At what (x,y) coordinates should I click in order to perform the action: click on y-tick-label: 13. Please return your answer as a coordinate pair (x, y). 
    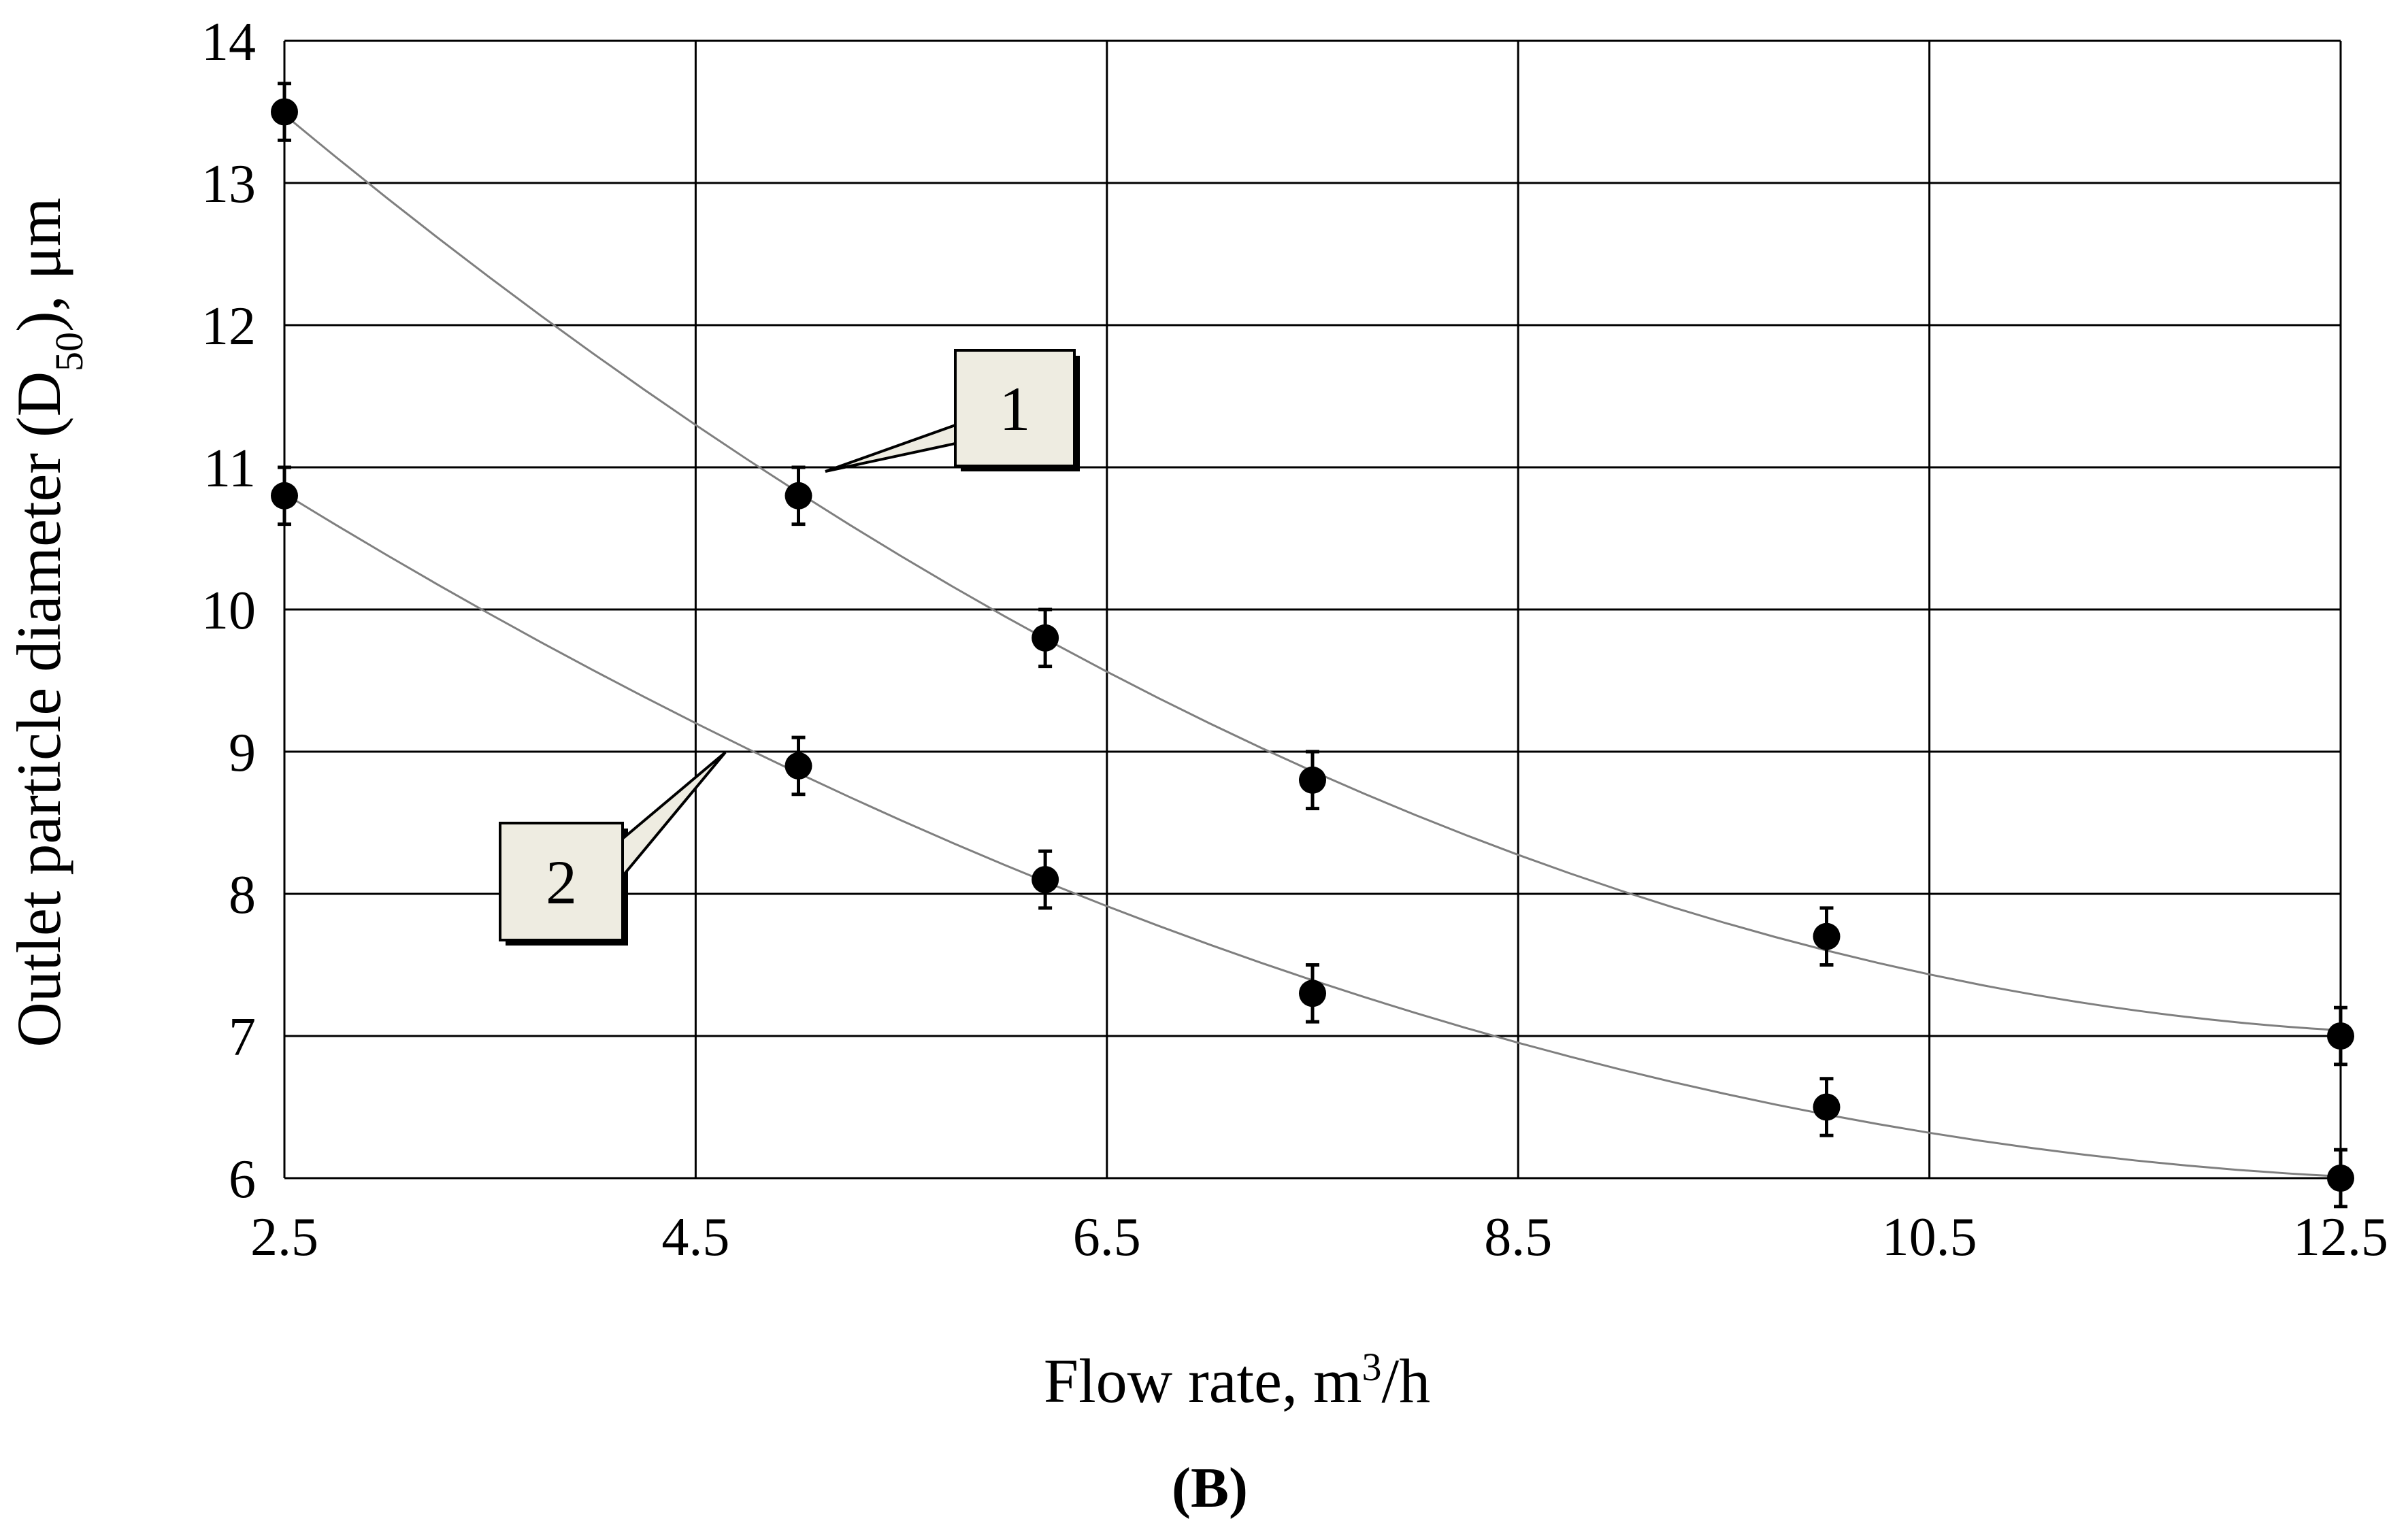
    Looking at the image, I should click on (229, 184).